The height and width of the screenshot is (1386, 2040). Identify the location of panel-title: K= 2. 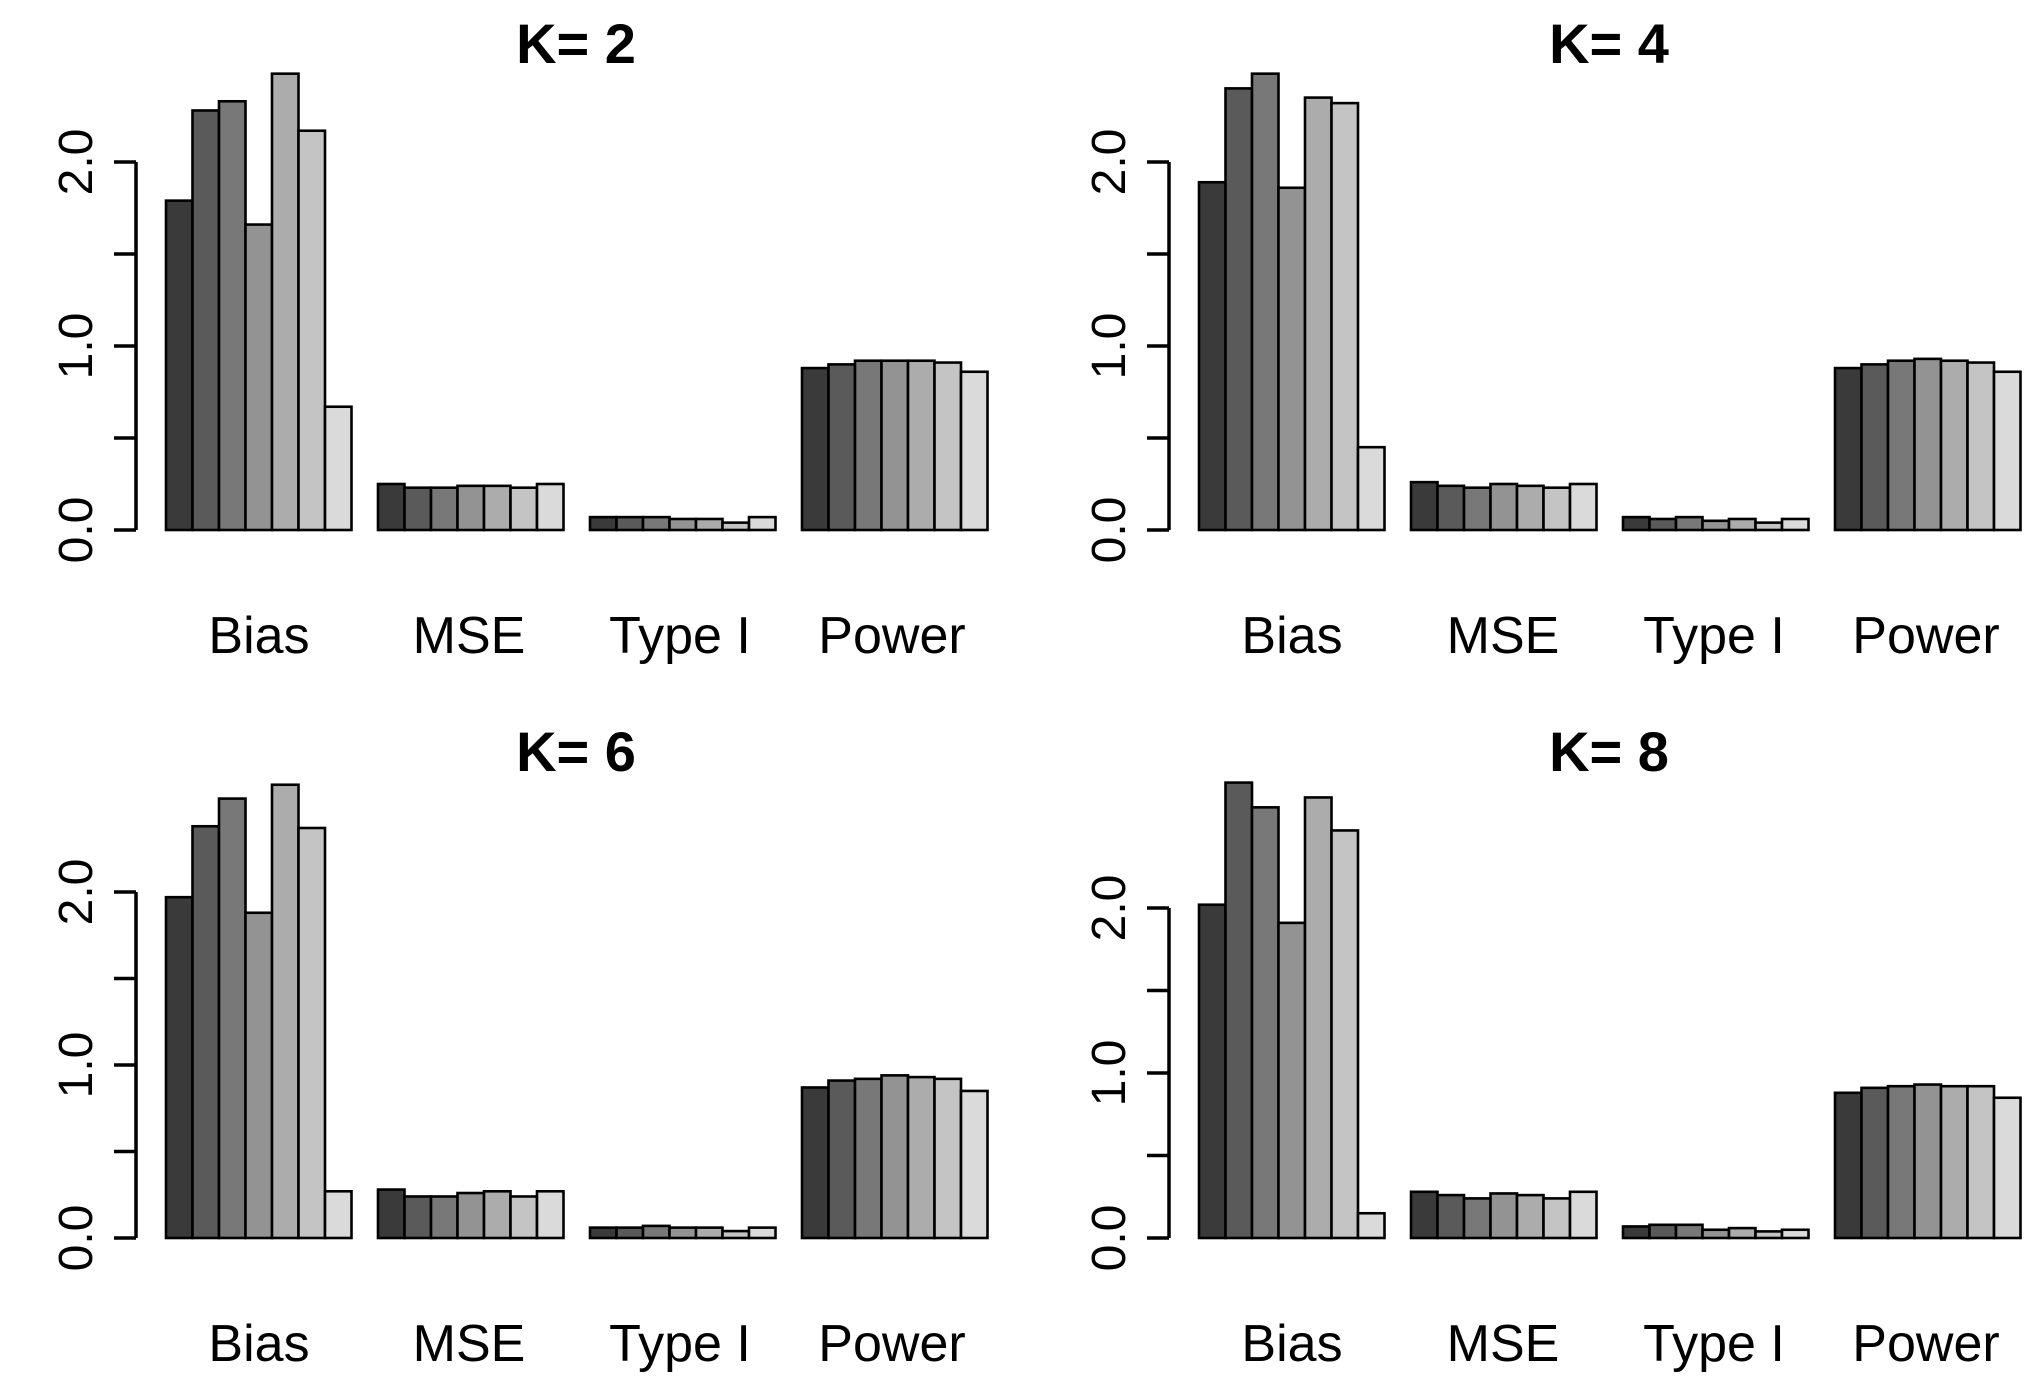
(576, 43).